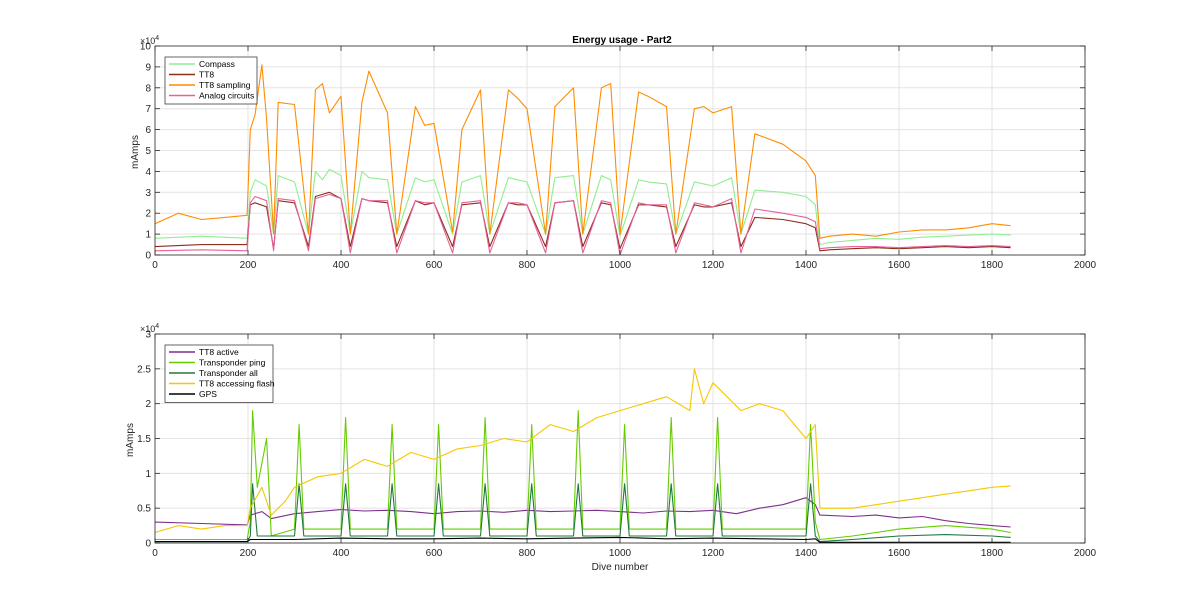 This screenshot has width=1200, height=611. What do you see at coordinates (232, 363) in the screenshot?
I see `bottom-legend-label: Transponder ping` at bounding box center [232, 363].